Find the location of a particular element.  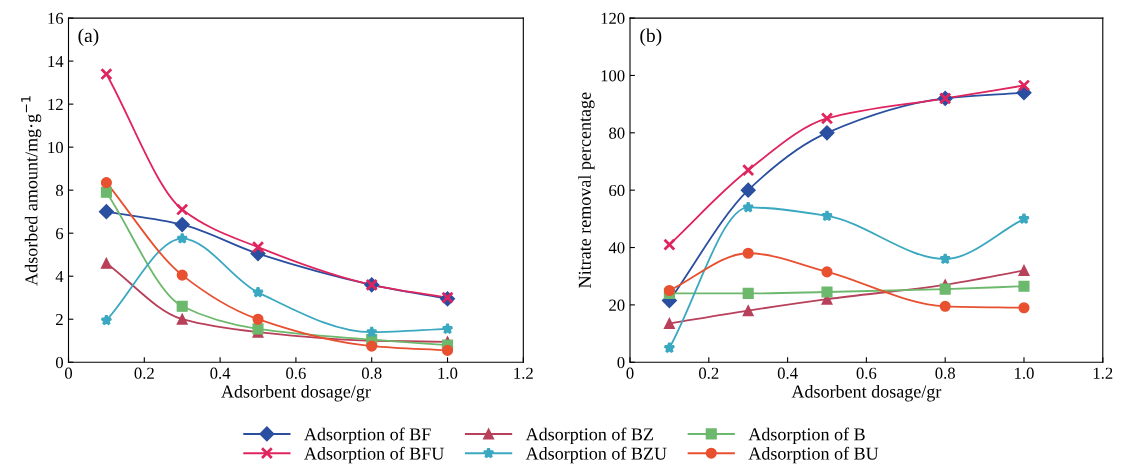

y-axis-title: Adsorbed amount/mg·g$^{−1}$ is located at coordinates (31, 191).